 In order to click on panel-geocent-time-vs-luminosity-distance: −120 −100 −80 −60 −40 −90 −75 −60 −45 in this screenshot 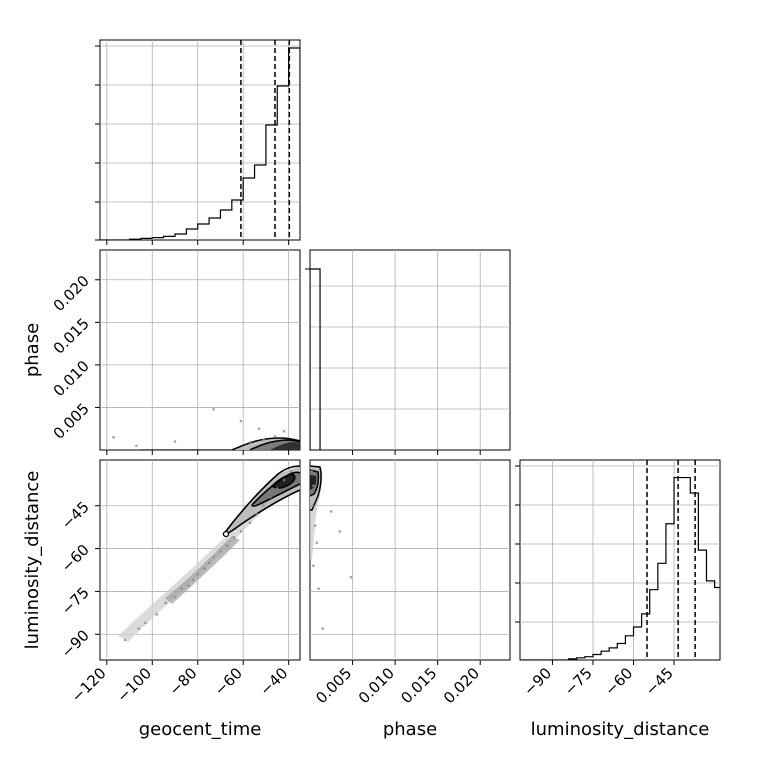, I will do `click(179, 582)`.